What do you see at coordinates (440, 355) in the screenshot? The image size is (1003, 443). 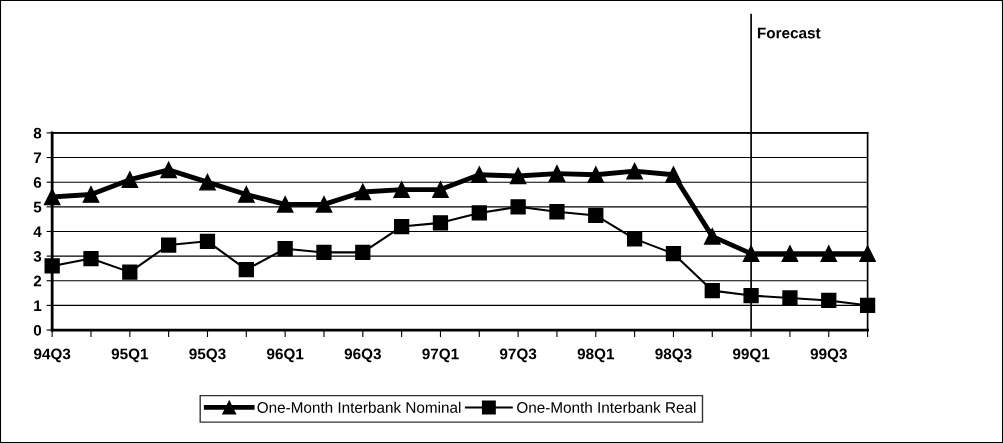 I see `x-tick-label: 97Q1` at bounding box center [440, 355].